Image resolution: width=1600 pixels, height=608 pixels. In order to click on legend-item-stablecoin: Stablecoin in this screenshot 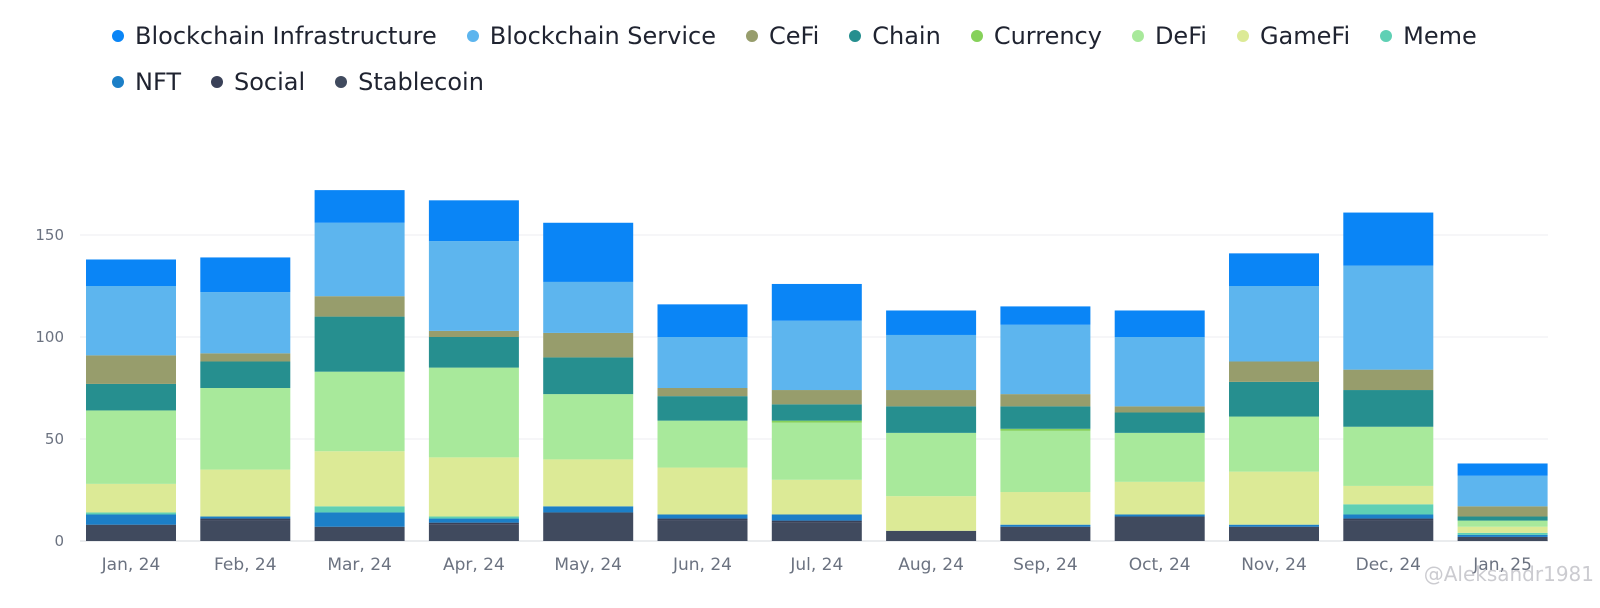, I will do `click(409, 82)`.